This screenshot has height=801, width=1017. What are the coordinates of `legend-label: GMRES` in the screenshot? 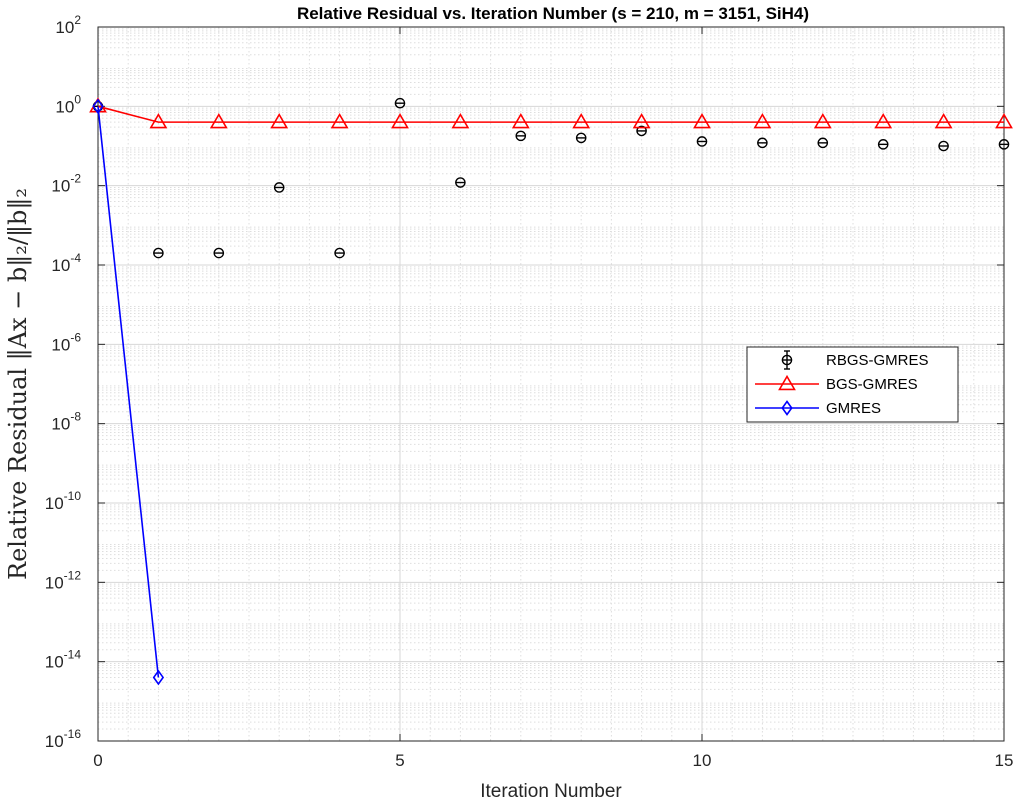 It's located at (853, 408).